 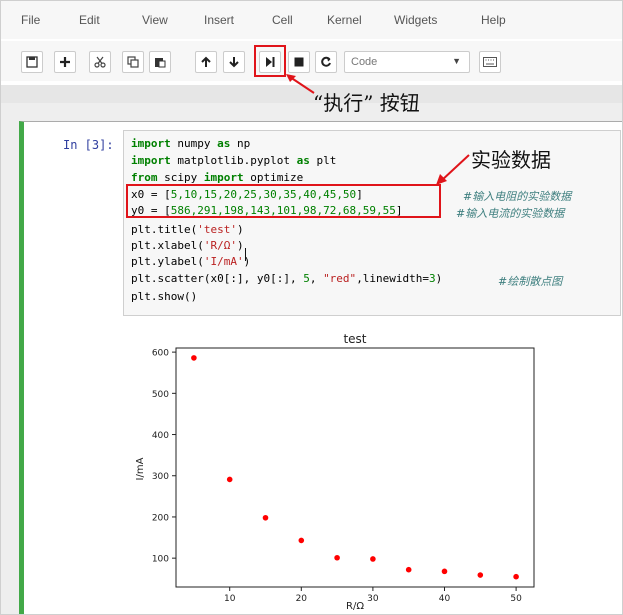 What do you see at coordinates (364, 62) in the screenshot?
I see `cell-type-value: Code` at bounding box center [364, 62].